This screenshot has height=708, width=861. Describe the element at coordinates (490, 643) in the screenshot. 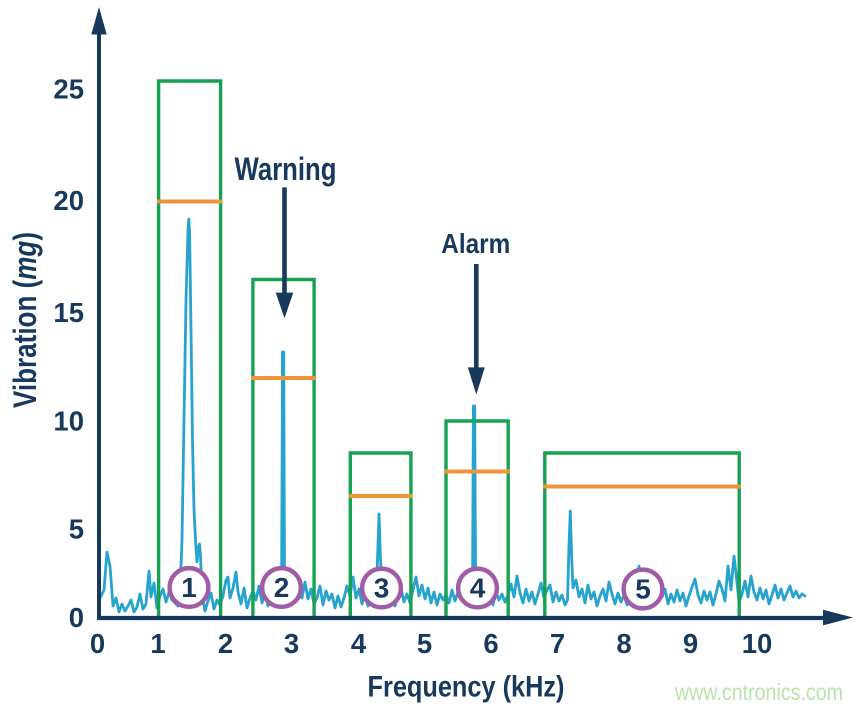

I see `svg-text: 6` at that location.